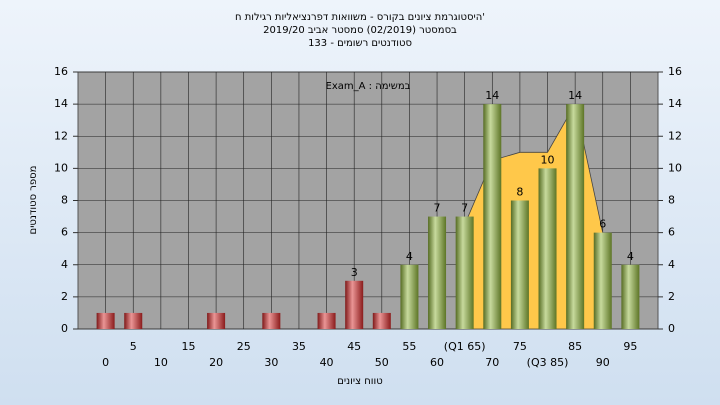 Image resolution: width=720 pixels, height=405 pixels. Describe the element at coordinates (492, 362) in the screenshot. I see `x-tick-label: 70` at that location.